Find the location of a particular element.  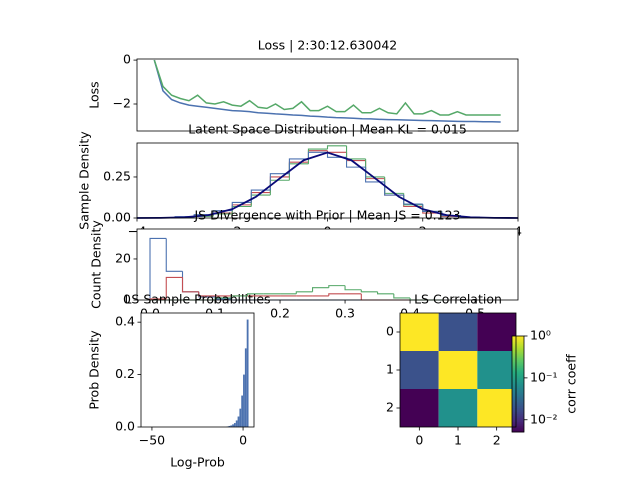

colorbar-tick-label: 10⁰ is located at coordinates (540, 335).